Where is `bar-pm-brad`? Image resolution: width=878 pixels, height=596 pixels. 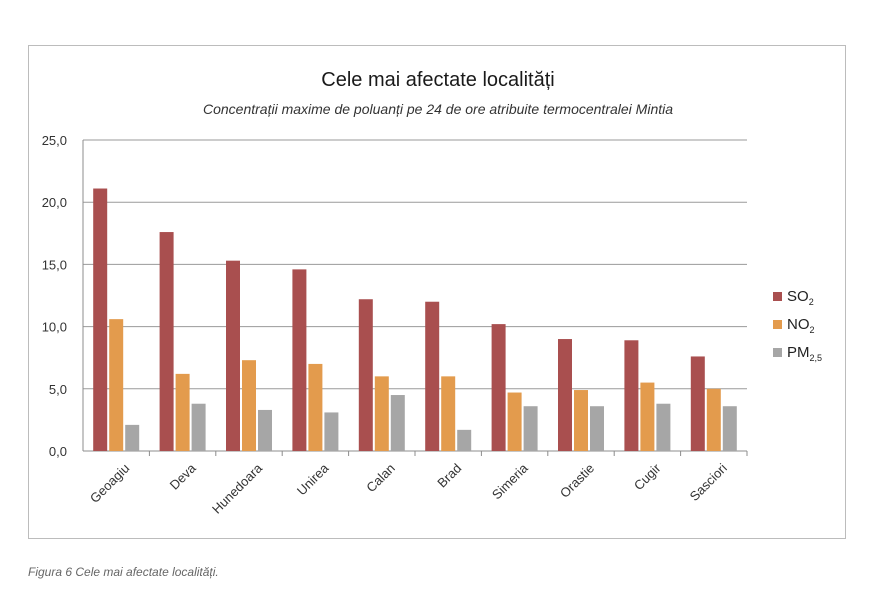
bar-pm-brad is located at coordinates (464, 440).